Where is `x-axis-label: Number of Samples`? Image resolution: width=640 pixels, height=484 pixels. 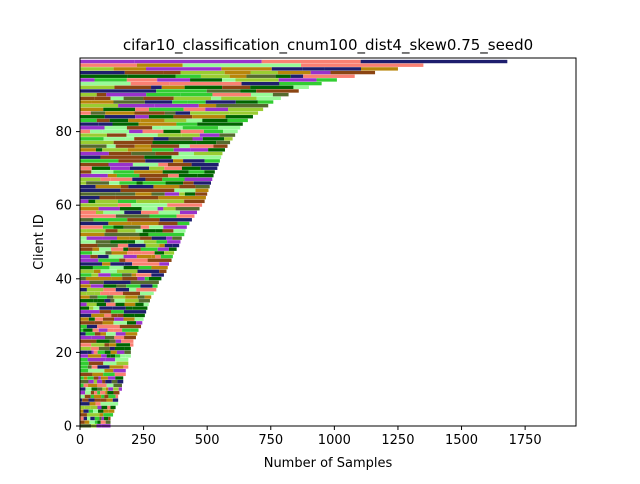
x-axis-label: Number of Samples is located at coordinates (328, 463).